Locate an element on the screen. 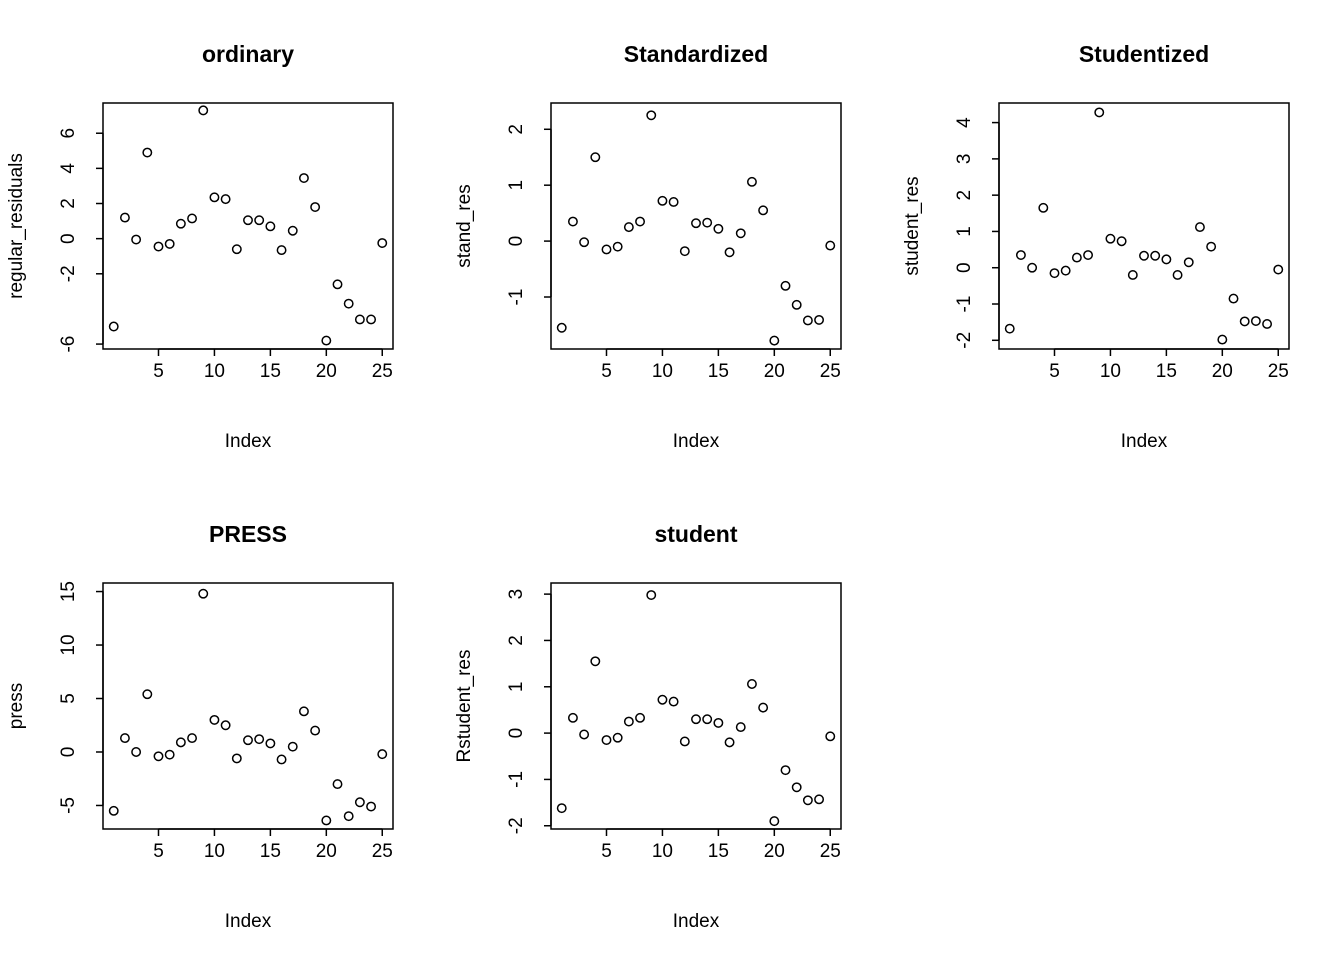 This screenshot has height=960, width=1344. panel-title: Standardized is located at coordinates (696, 54).